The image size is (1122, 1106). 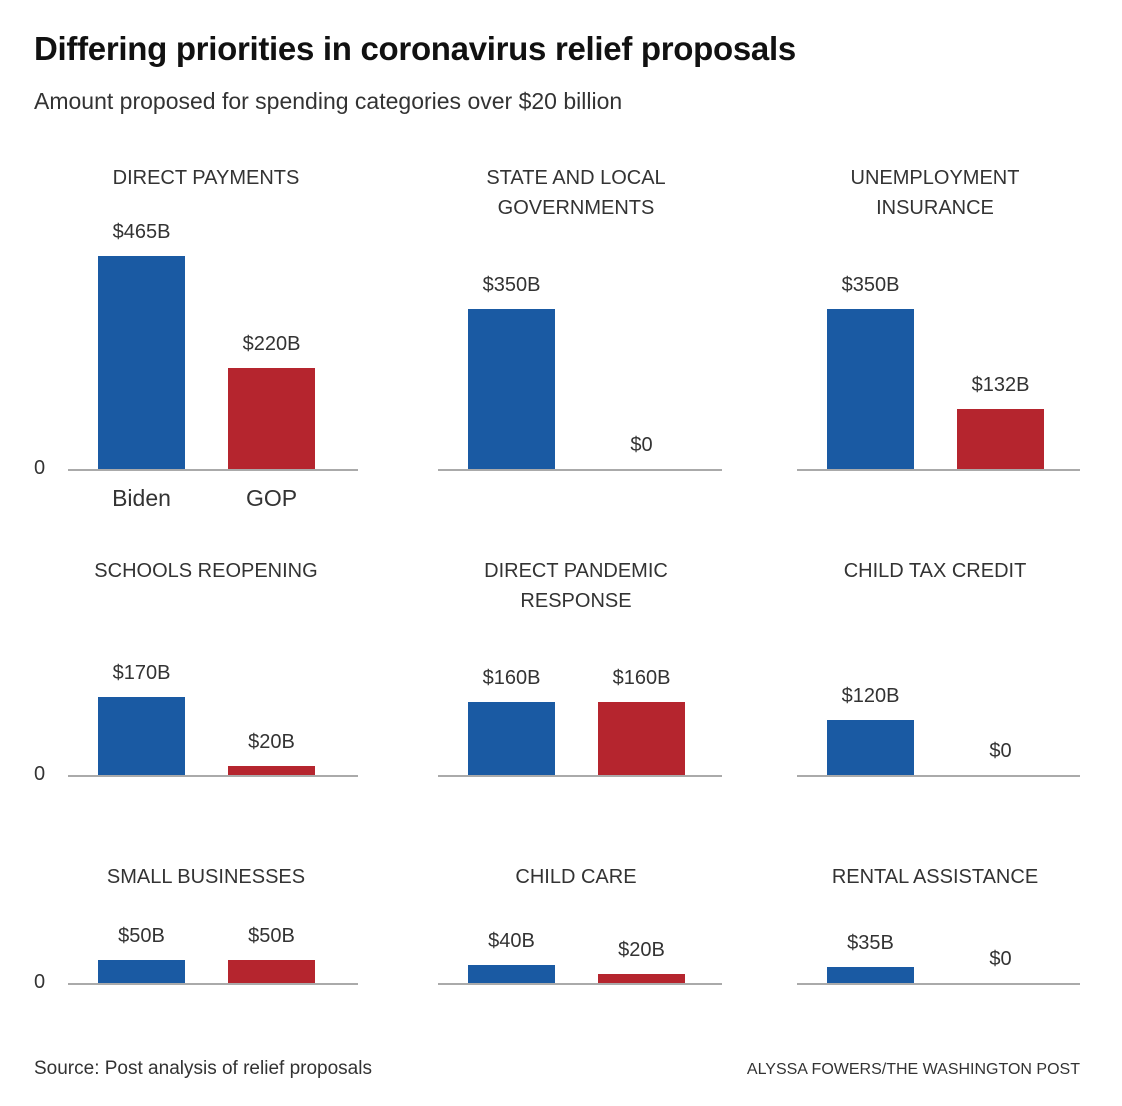 I want to click on panel-title: CHILD TAX CREDIT, so click(x=935, y=571).